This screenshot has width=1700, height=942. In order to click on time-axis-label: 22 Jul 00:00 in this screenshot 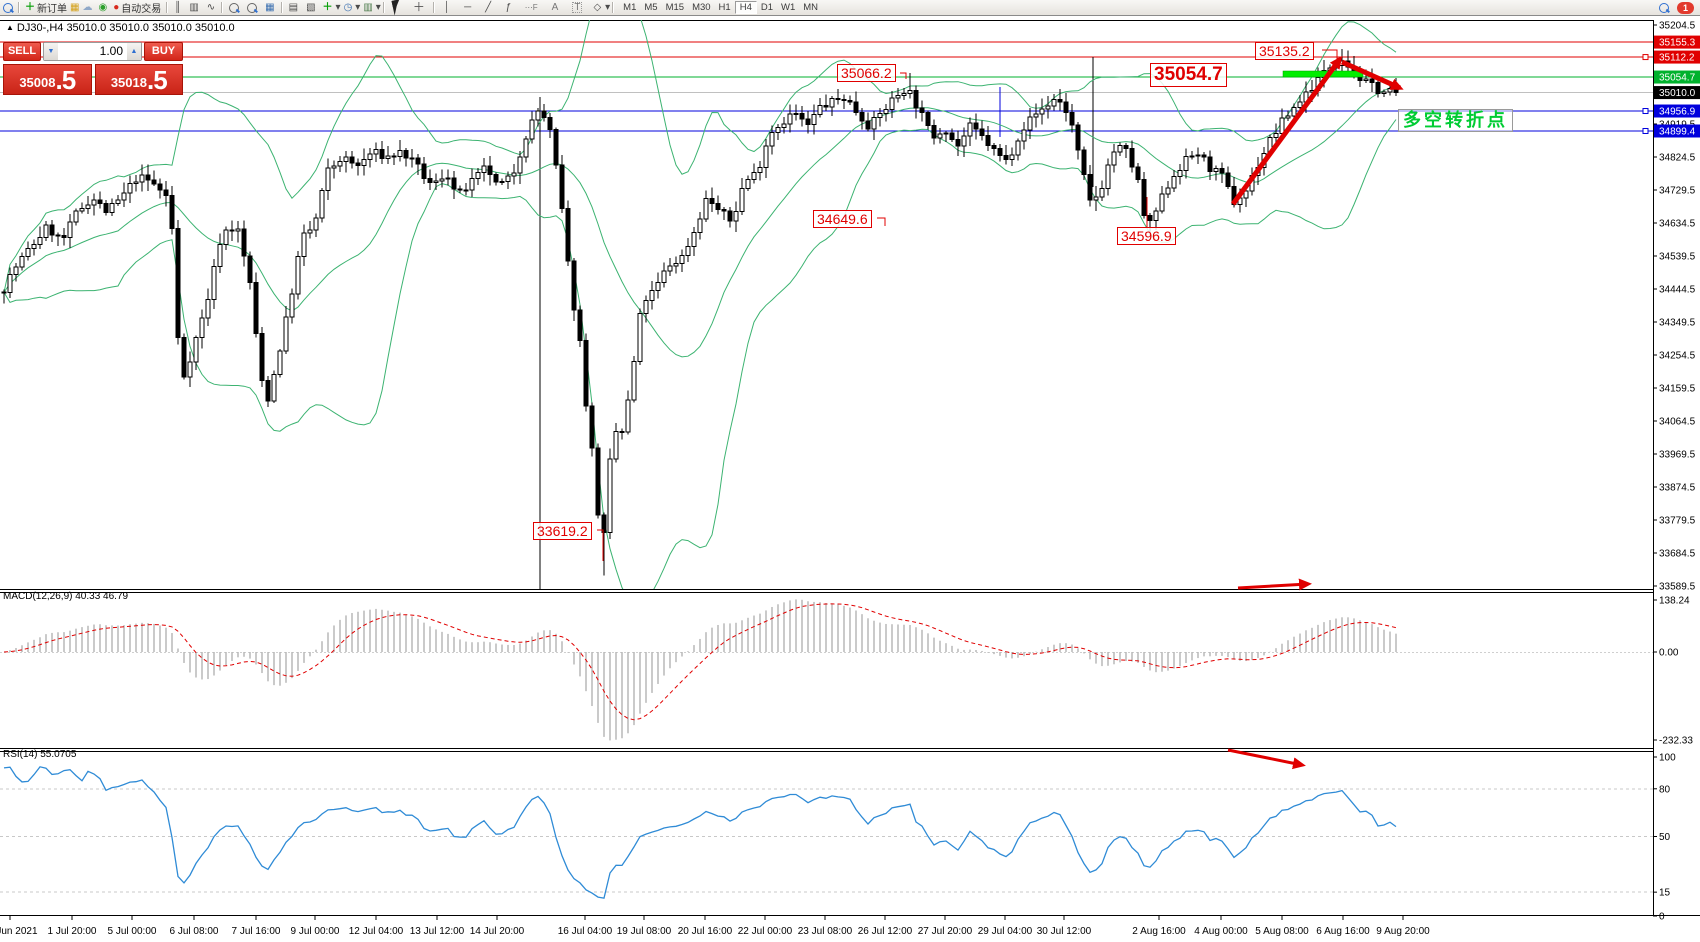, I will do `click(765, 931)`.